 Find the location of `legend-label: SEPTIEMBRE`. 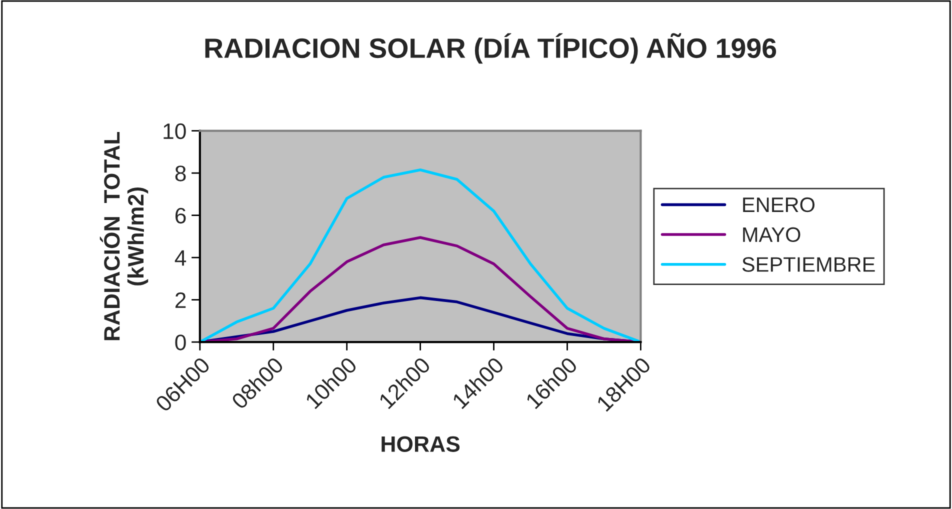

legend-label: SEPTIEMBRE is located at coordinates (808, 264).